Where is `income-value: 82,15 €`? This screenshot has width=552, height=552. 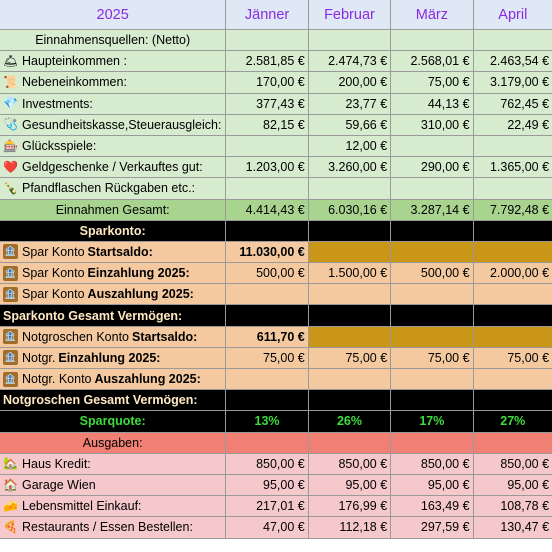 income-value: 82,15 € is located at coordinates (267, 124).